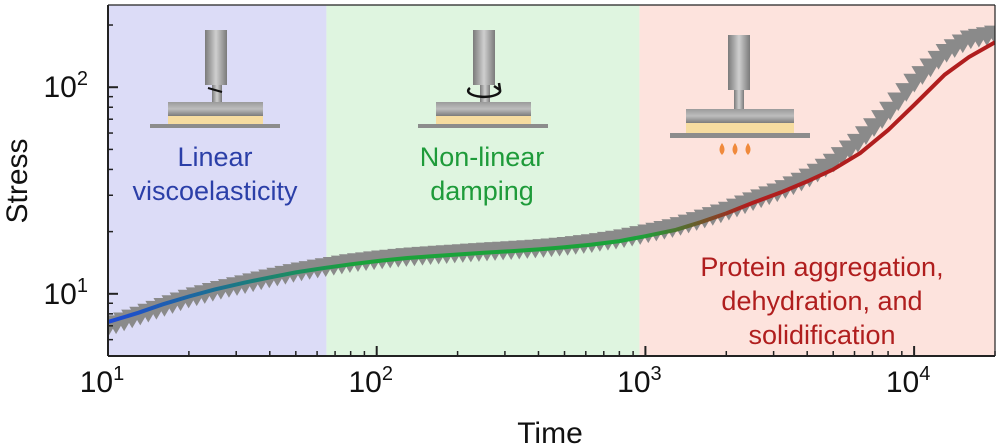  I want to click on rheometer-heated-icon, so click(740, 95).